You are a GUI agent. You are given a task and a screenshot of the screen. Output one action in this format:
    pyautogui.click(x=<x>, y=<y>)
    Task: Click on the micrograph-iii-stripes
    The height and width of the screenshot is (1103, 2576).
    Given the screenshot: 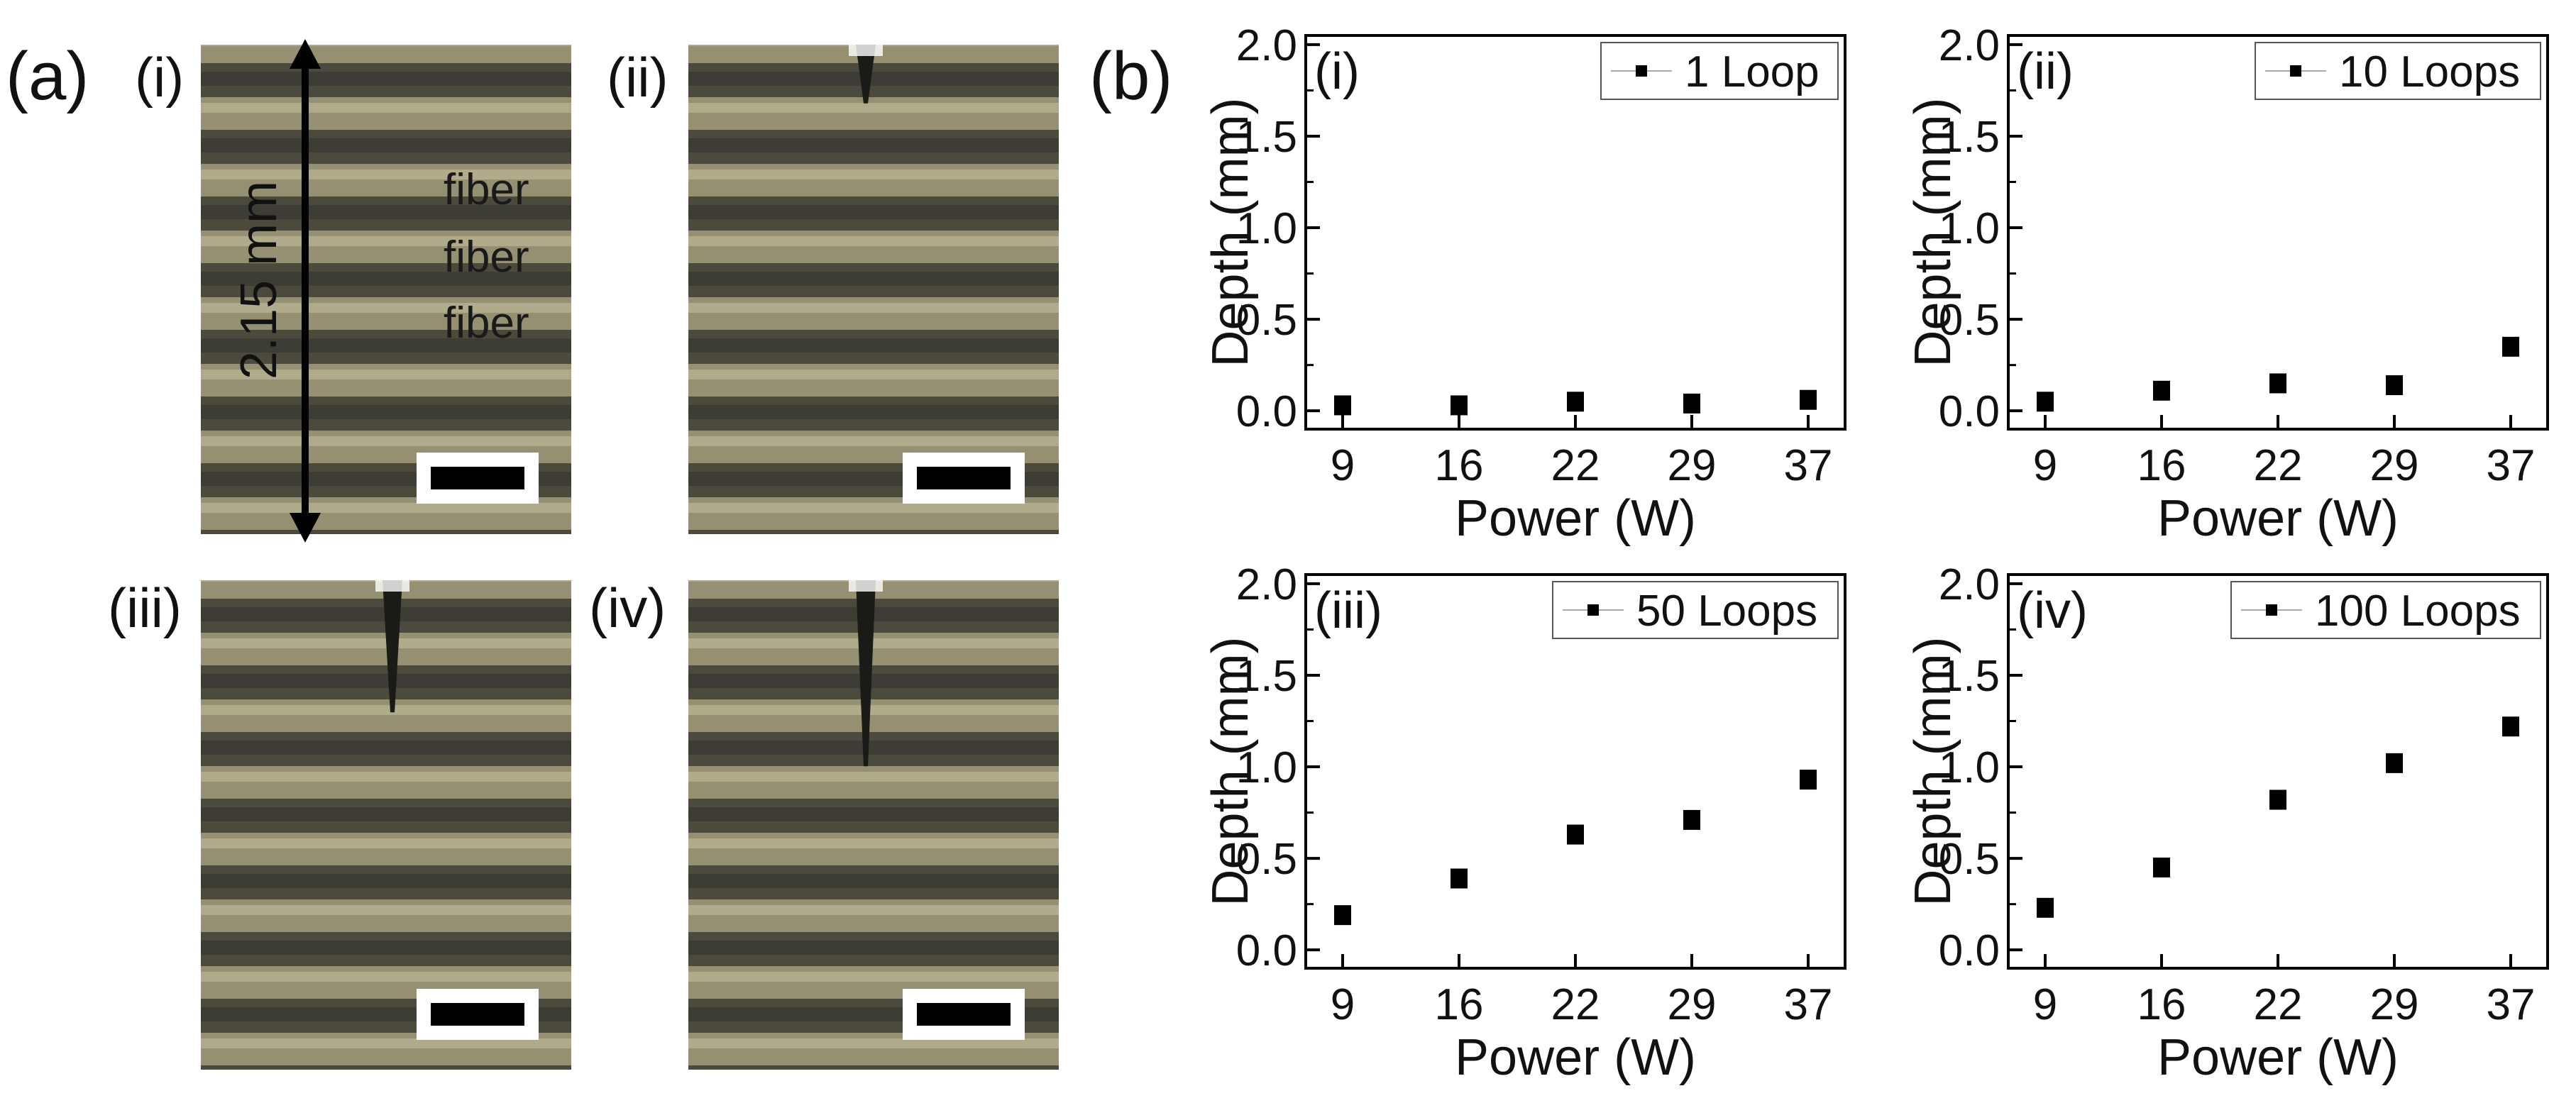 What is the action you would take?
    pyautogui.click(x=386, y=825)
    